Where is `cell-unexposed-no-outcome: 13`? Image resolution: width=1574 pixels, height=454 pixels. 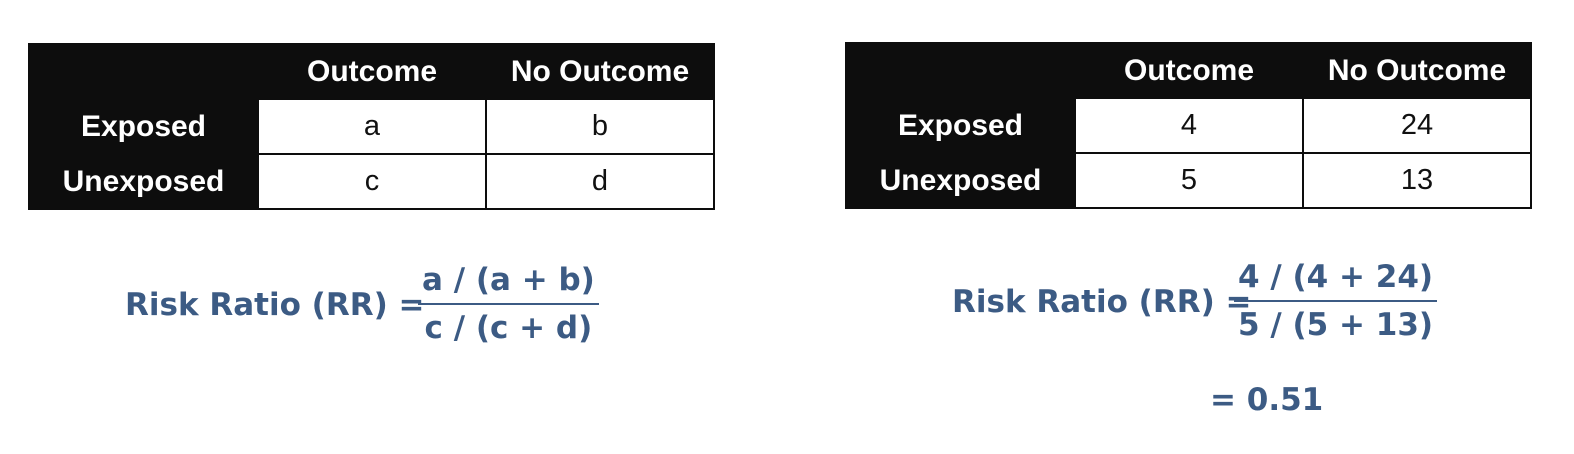 cell-unexposed-no-outcome: 13 is located at coordinates (1417, 180).